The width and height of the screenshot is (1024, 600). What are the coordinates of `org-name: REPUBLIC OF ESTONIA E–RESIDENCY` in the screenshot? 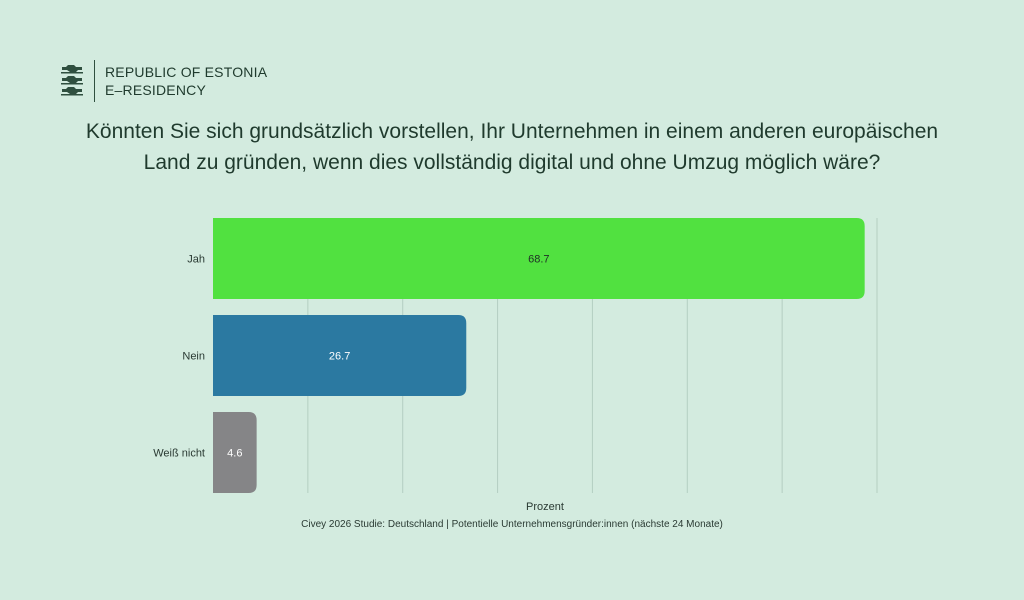 It's located at (186, 81).